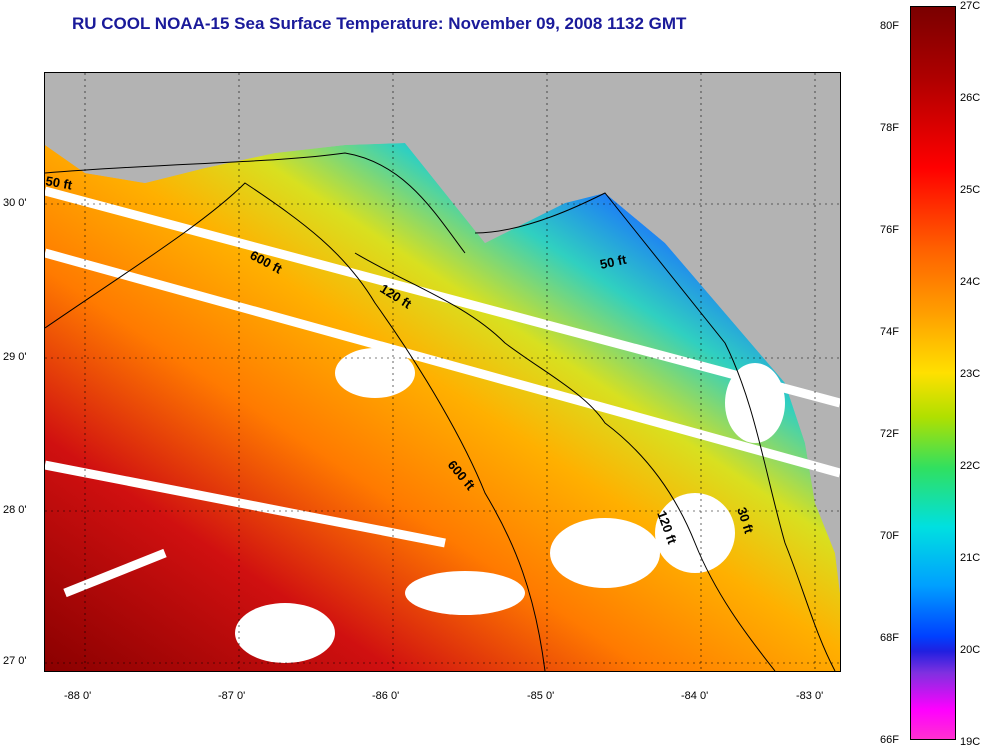  What do you see at coordinates (889, 740) in the screenshot?
I see `colorbar-f-66: 66F` at bounding box center [889, 740].